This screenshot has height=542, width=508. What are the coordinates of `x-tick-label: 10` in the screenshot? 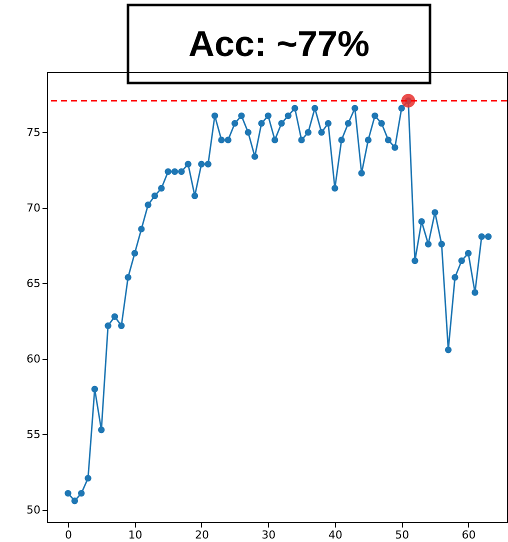 It's located at (135, 535).